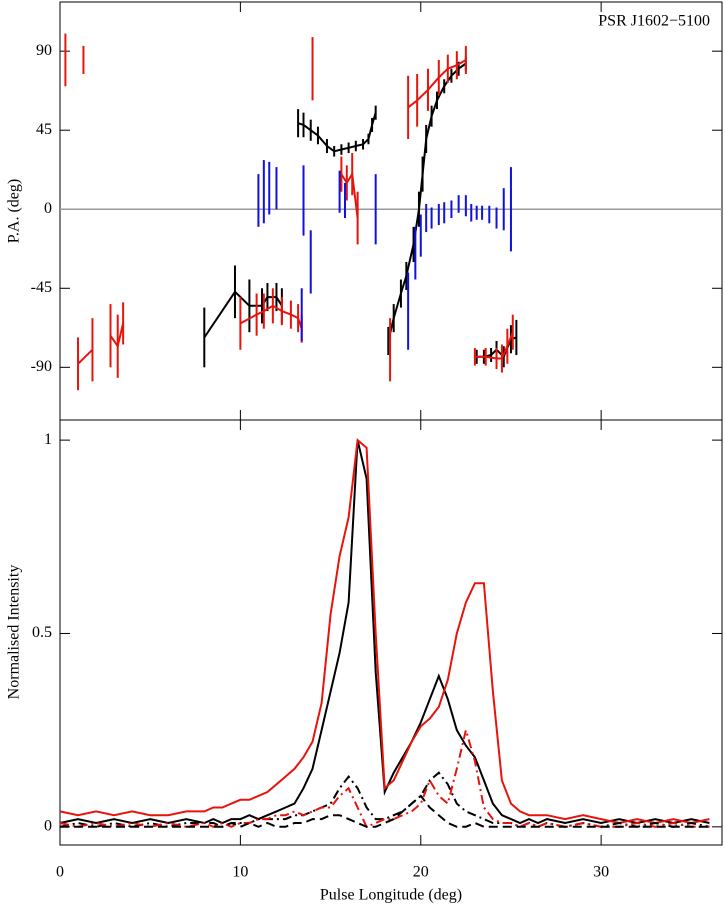 The height and width of the screenshot is (909, 725). I want to click on x-tick-label: 10, so click(240, 872).